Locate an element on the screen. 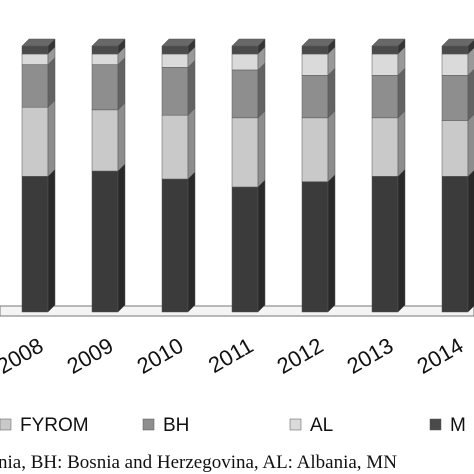 The width and height of the screenshot is (474, 474). x-tick-label: 2008 is located at coordinates (23, 356).